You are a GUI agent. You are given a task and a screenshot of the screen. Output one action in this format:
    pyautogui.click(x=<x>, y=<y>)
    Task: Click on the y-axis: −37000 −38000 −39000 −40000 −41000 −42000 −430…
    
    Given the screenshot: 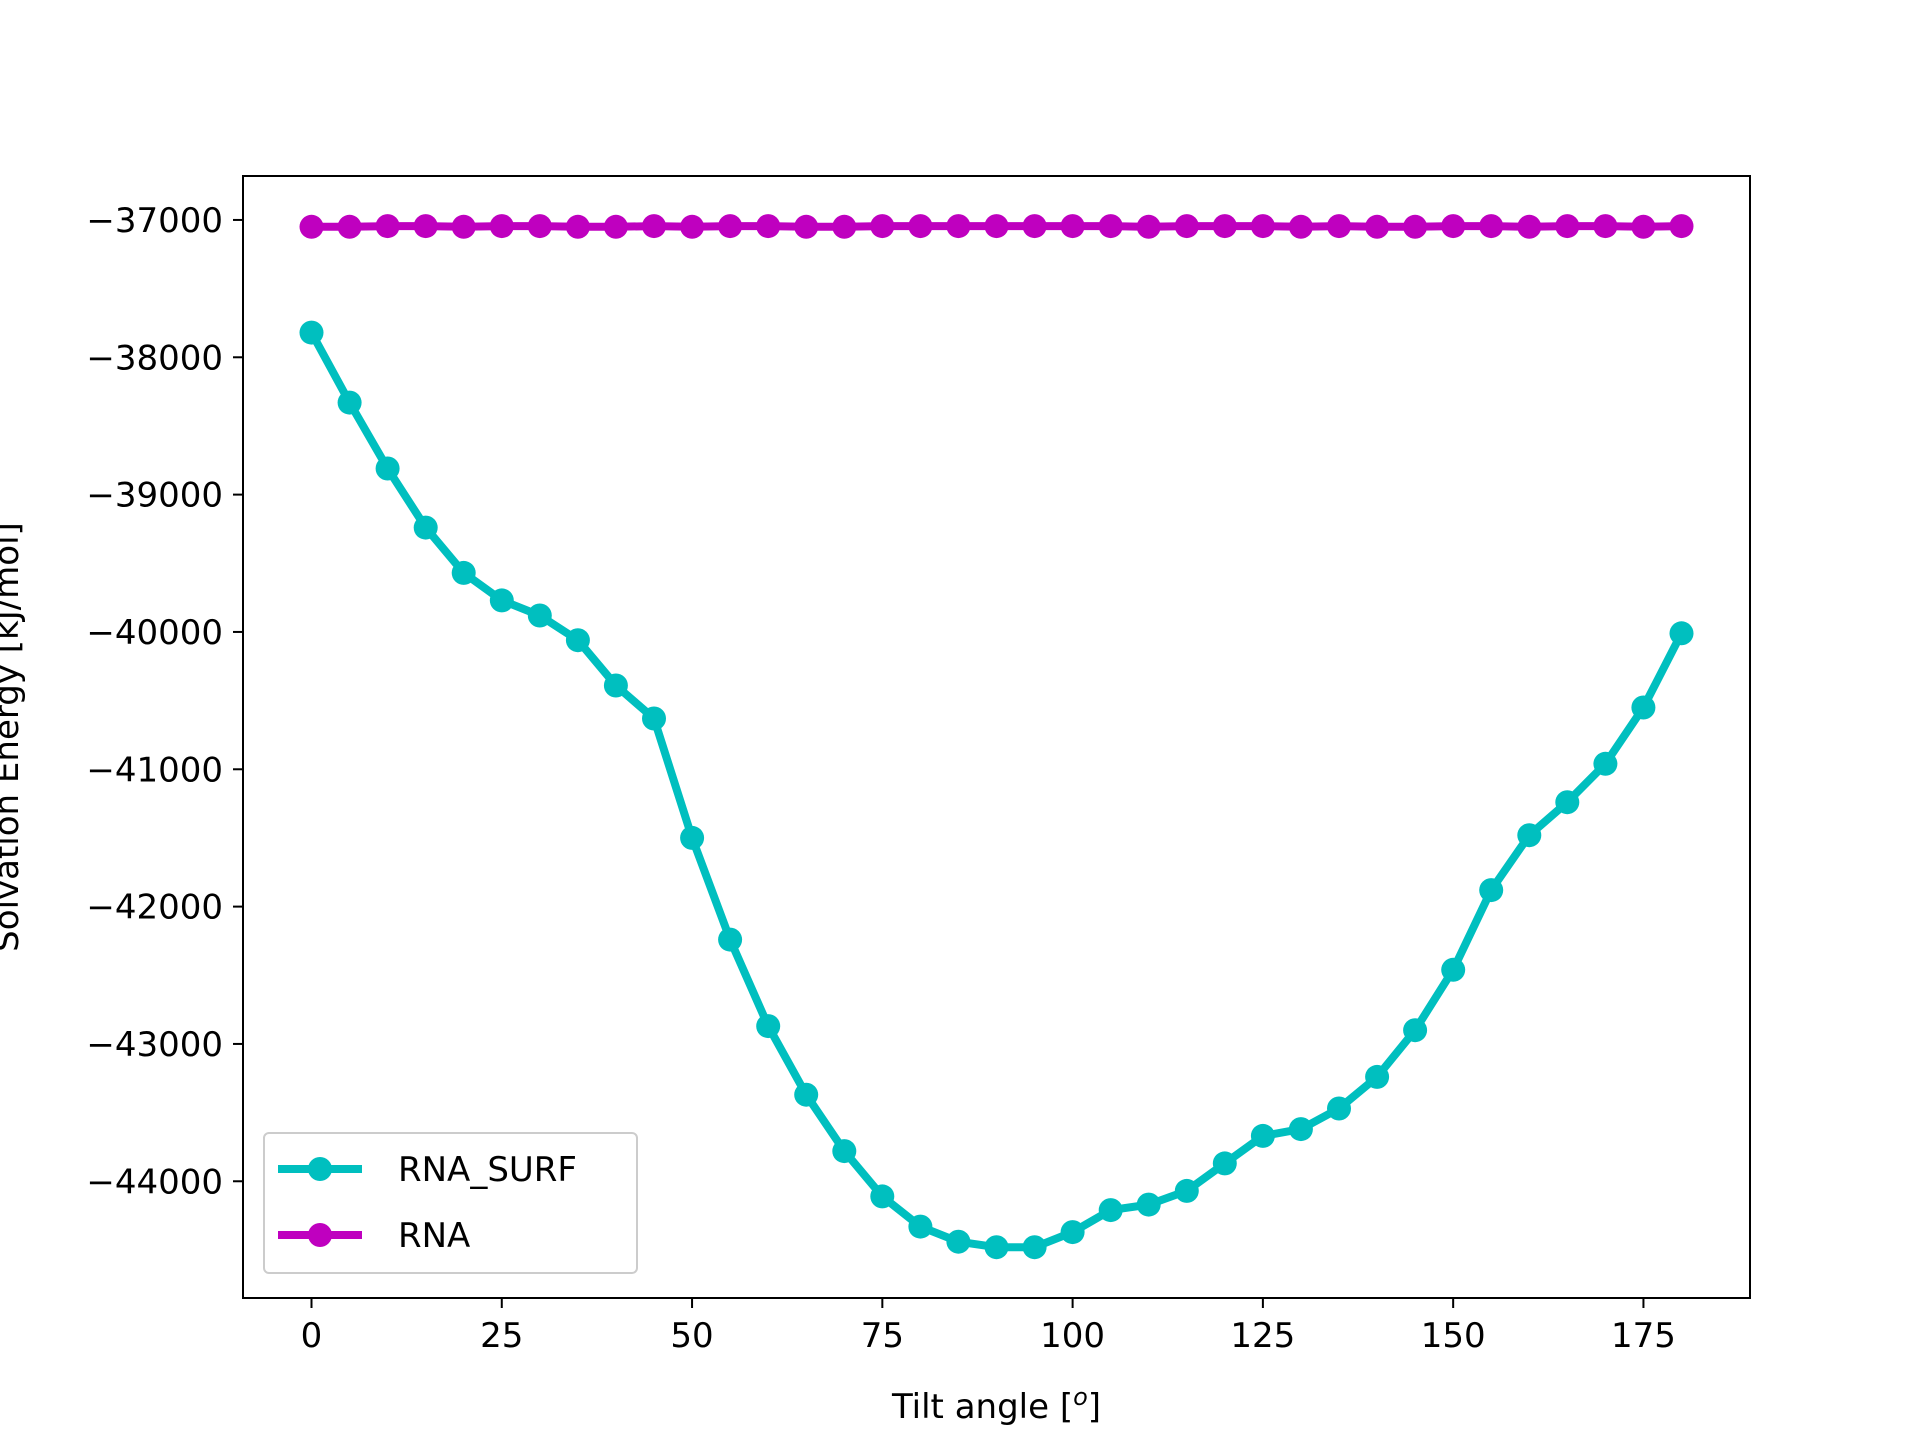 What is the action you would take?
    pyautogui.click(x=164, y=701)
    